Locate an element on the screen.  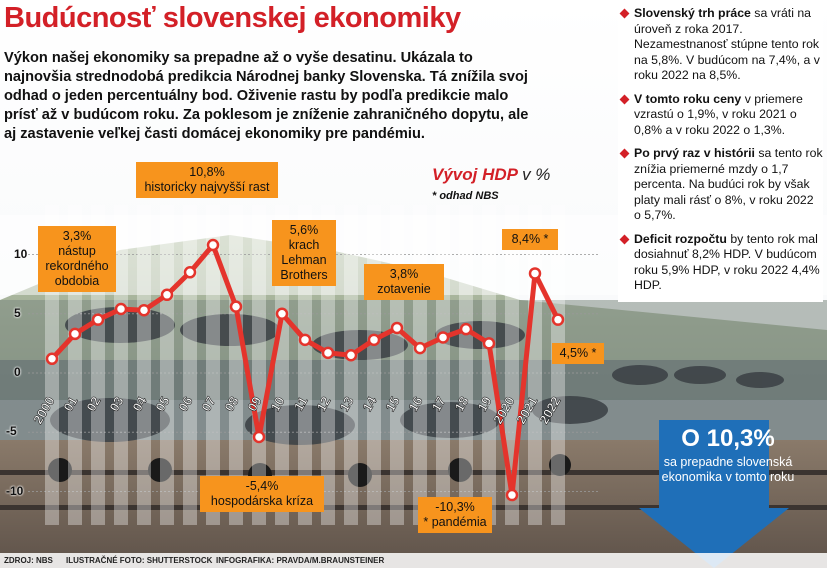
callout-pct: 5,6% is located at coordinates (304, 230).